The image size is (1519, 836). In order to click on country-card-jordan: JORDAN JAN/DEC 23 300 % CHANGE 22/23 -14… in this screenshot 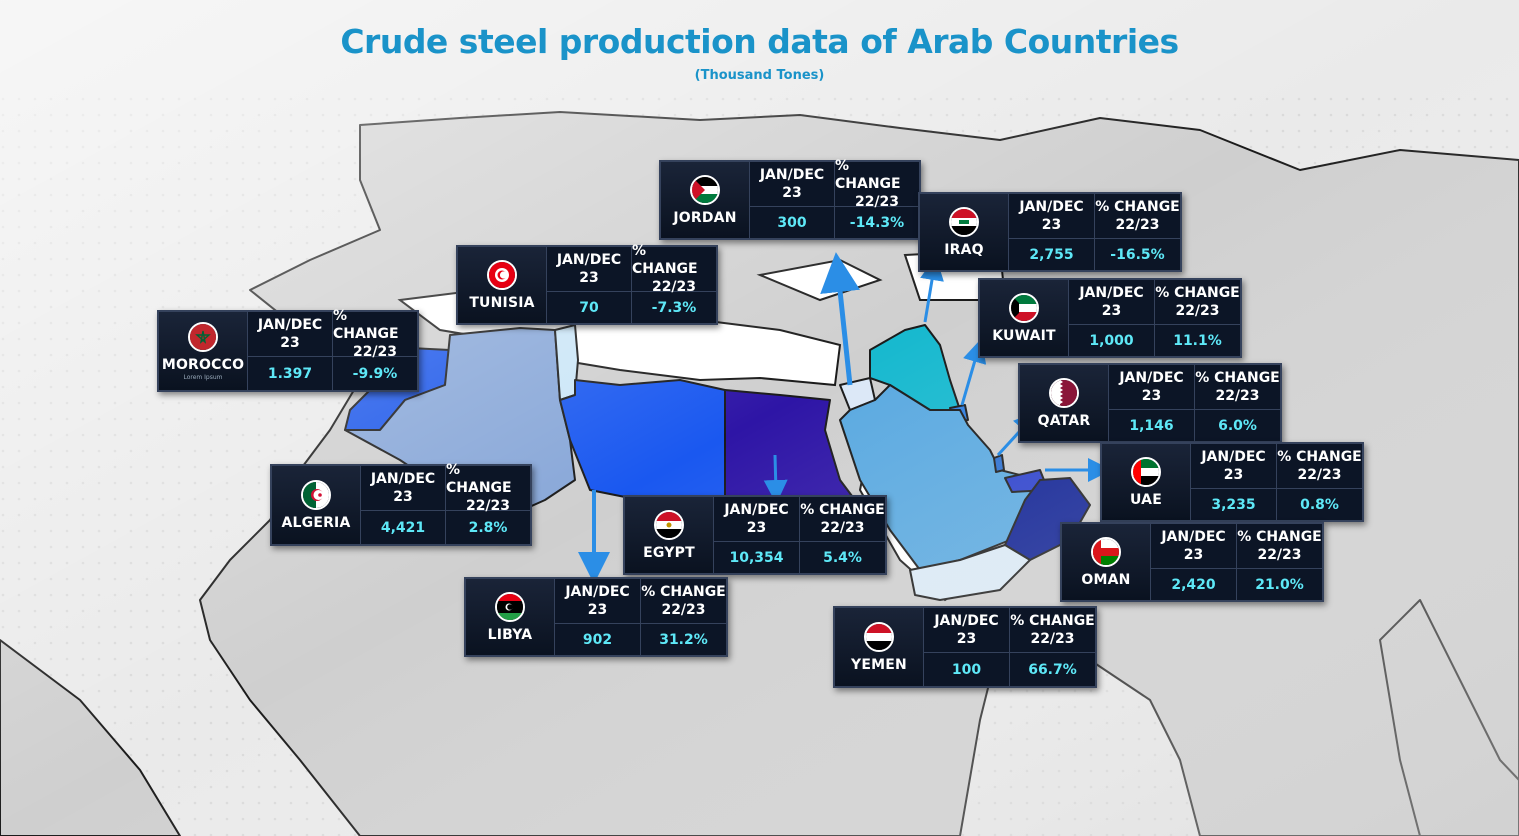, I will do `click(790, 199)`.